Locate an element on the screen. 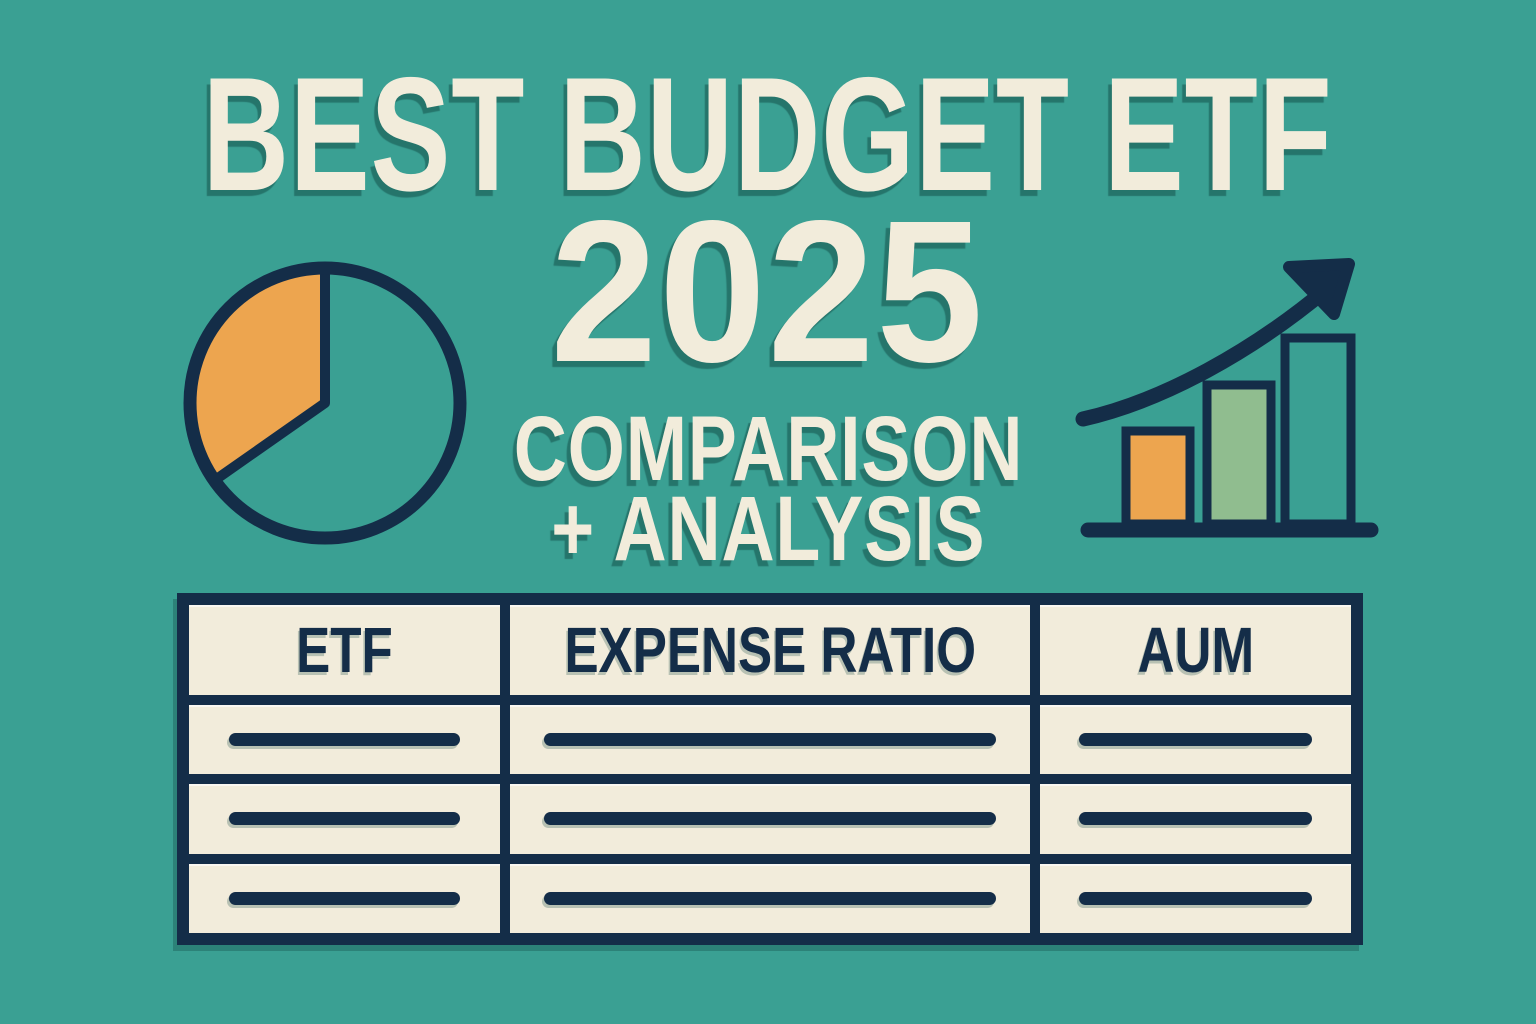 This screenshot has width=1536, height=1024. subtitle-line-1-text: COMPARISON is located at coordinates (768, 449).